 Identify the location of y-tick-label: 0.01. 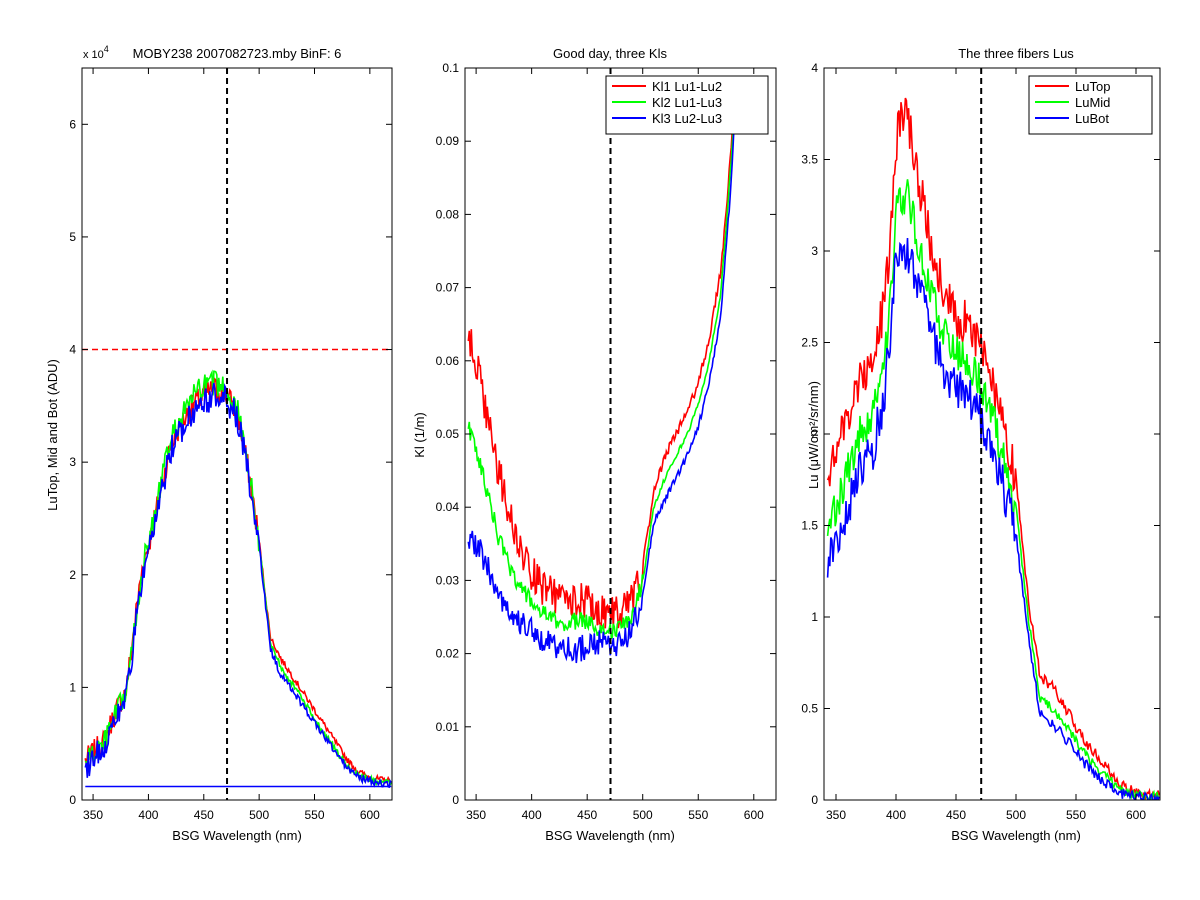
(448, 727).